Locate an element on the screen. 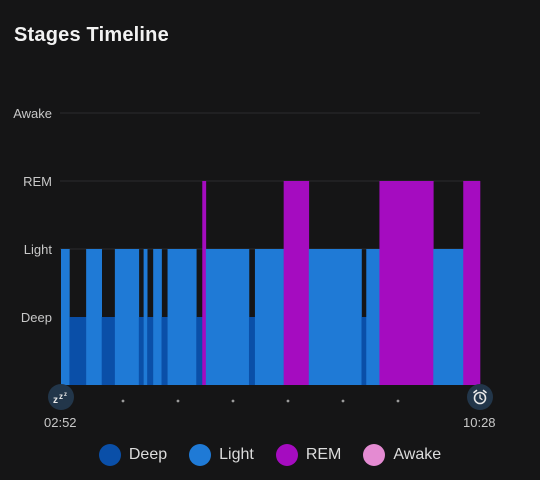 The image size is (540, 480). y-axis-labels: Deep Light REM Awake is located at coordinates (32, 215).